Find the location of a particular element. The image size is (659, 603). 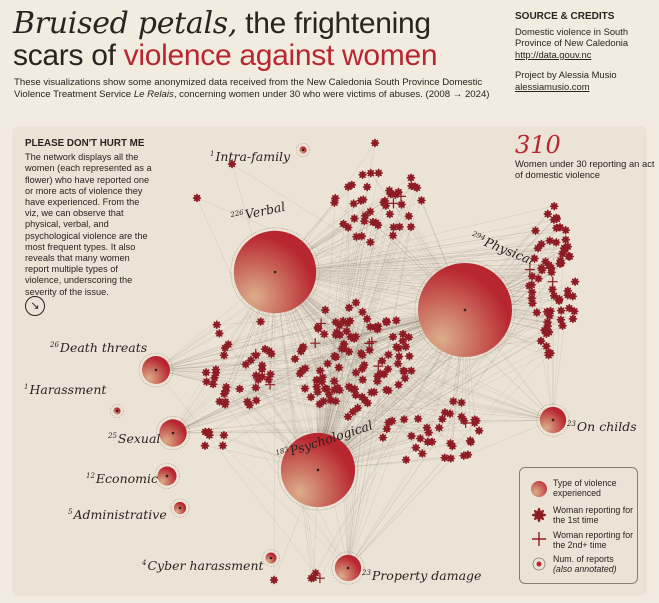

hub-label-text: 12Economic is located at coordinates (122, 478).